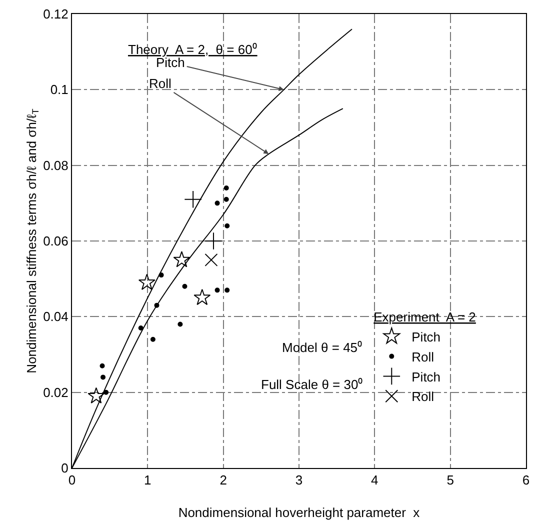 This screenshot has width=538, height=523. Describe the element at coordinates (223, 480) in the screenshot. I see `x-tick-label: 2` at that location.